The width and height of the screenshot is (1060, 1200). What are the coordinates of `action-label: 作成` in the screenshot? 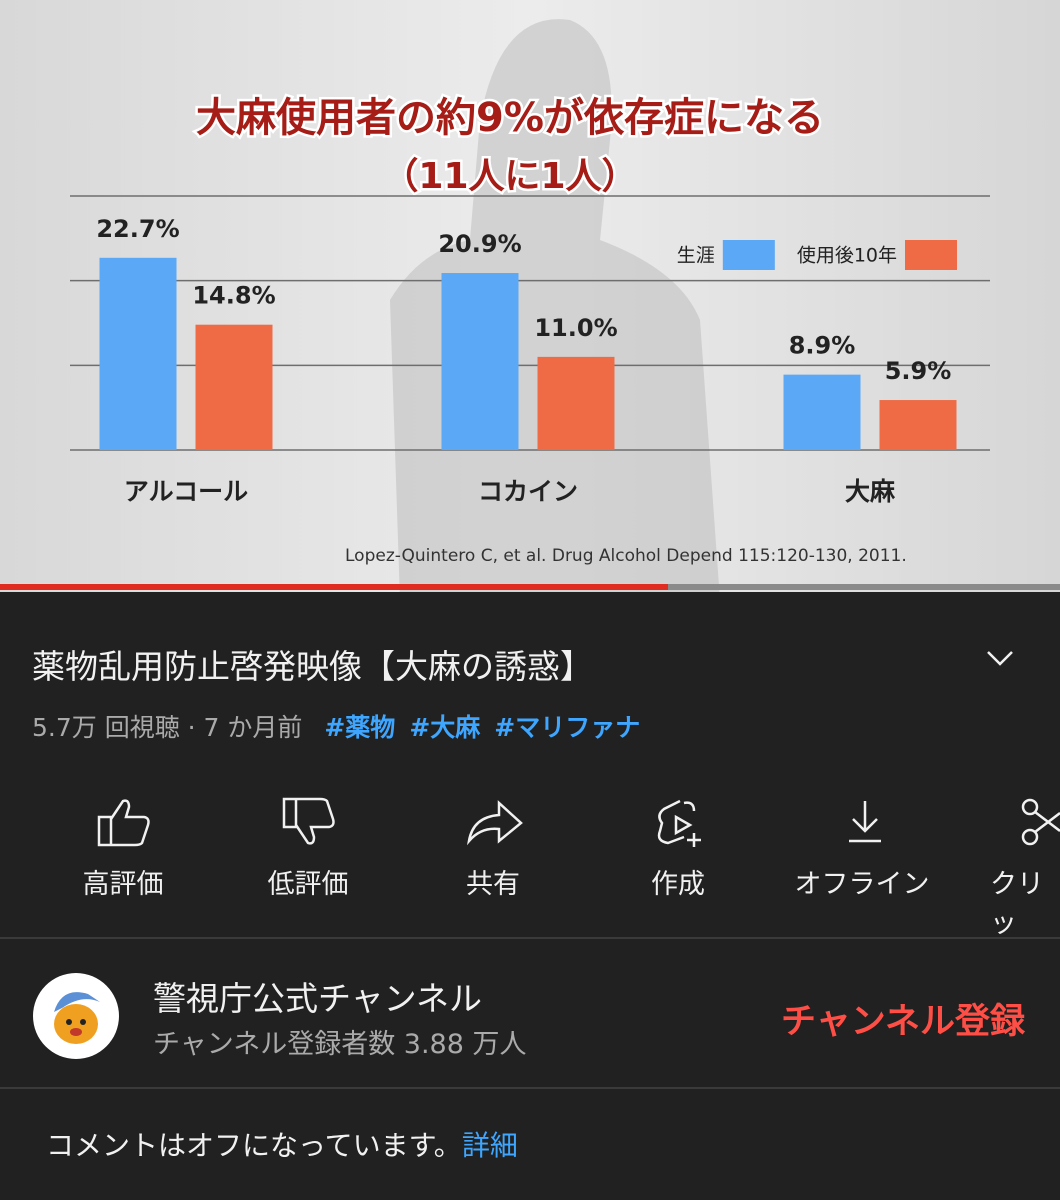 It's located at (678, 884).